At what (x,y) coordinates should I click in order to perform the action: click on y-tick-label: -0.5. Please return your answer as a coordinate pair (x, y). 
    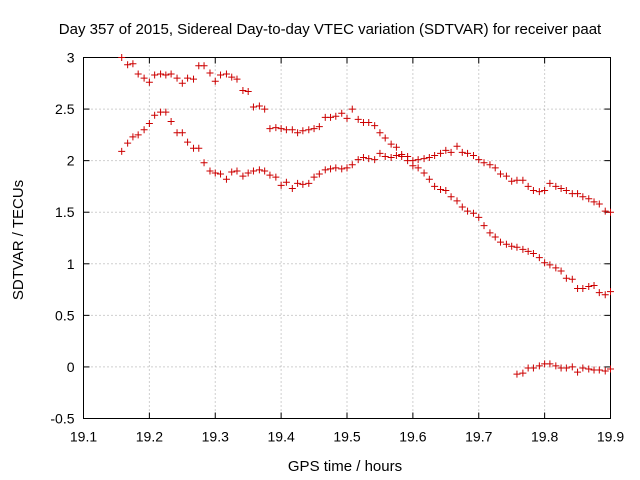
    Looking at the image, I should click on (62, 419).